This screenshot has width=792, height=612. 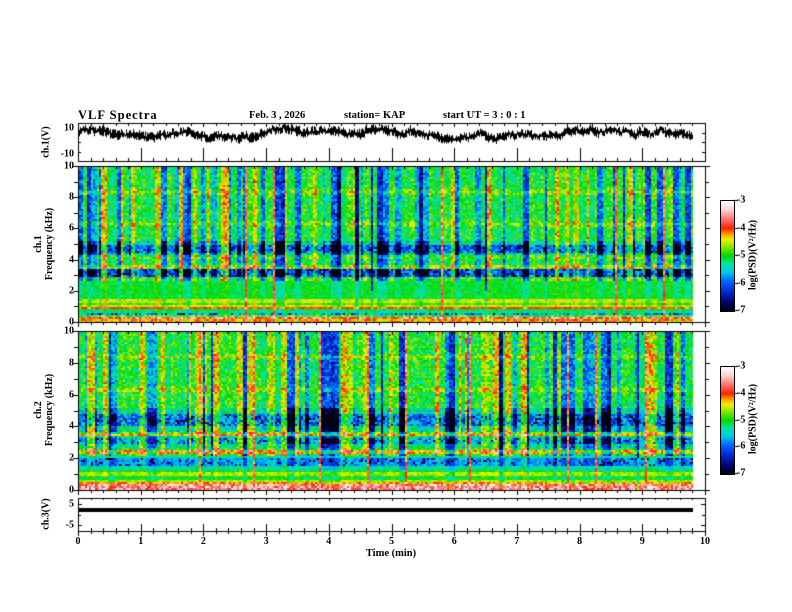 I want to click on y-axis-label-ch1-freq-line2: Frequency (kHz), so click(x=49, y=244).